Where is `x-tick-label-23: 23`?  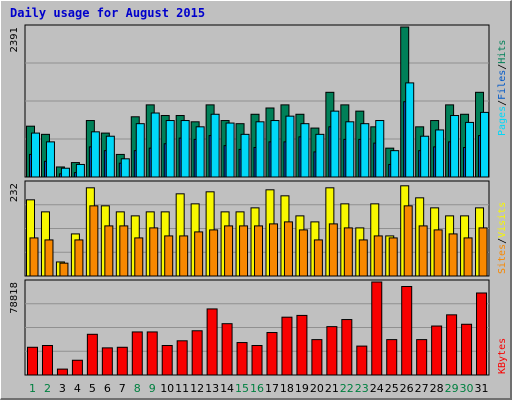
x-tick-label-23: 23 is located at coordinates (362, 388).